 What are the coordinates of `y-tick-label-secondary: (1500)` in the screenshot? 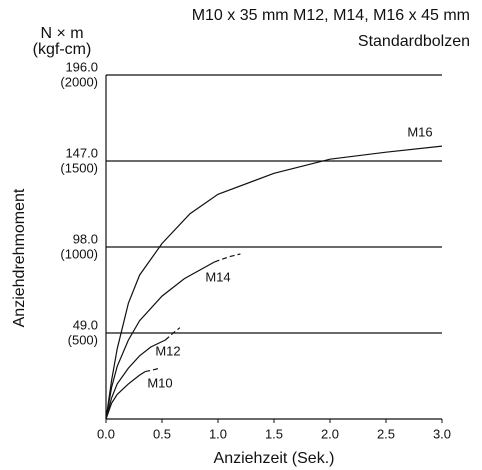 It's located at (79, 167).